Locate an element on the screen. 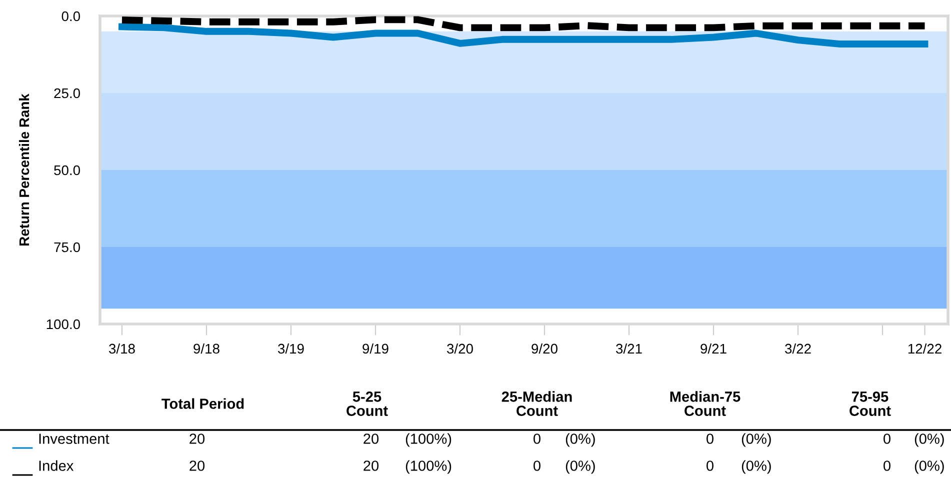 The height and width of the screenshot is (480, 951). text: Median-75 Count is located at coordinates (705, 403).